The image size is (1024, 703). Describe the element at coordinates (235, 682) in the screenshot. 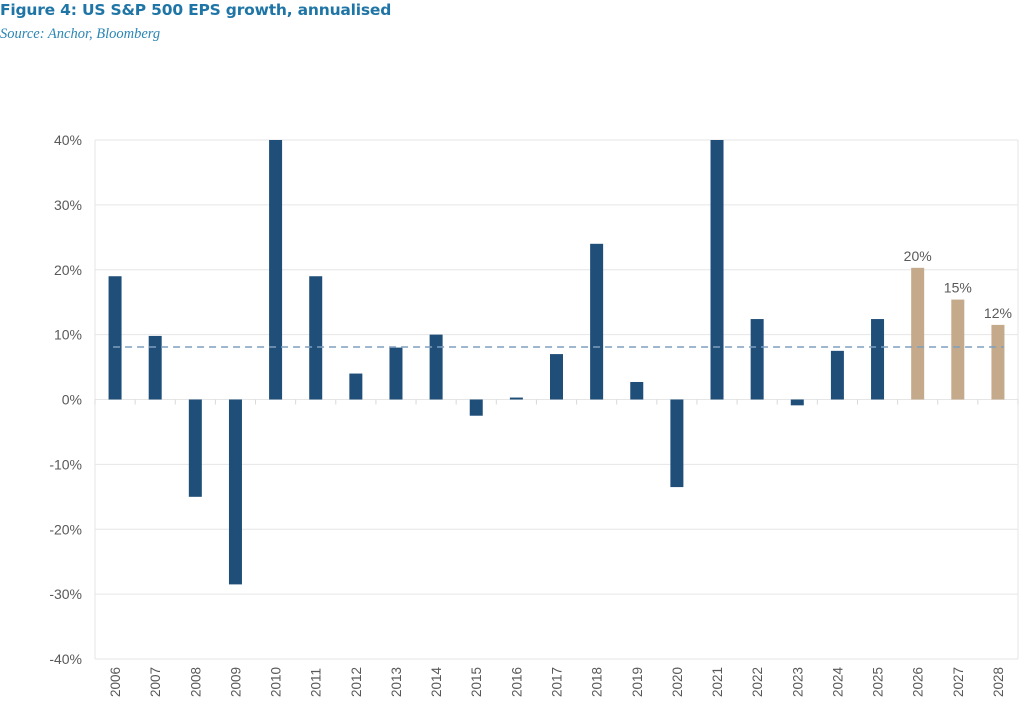

I see `x-tick-label: 2009` at that location.